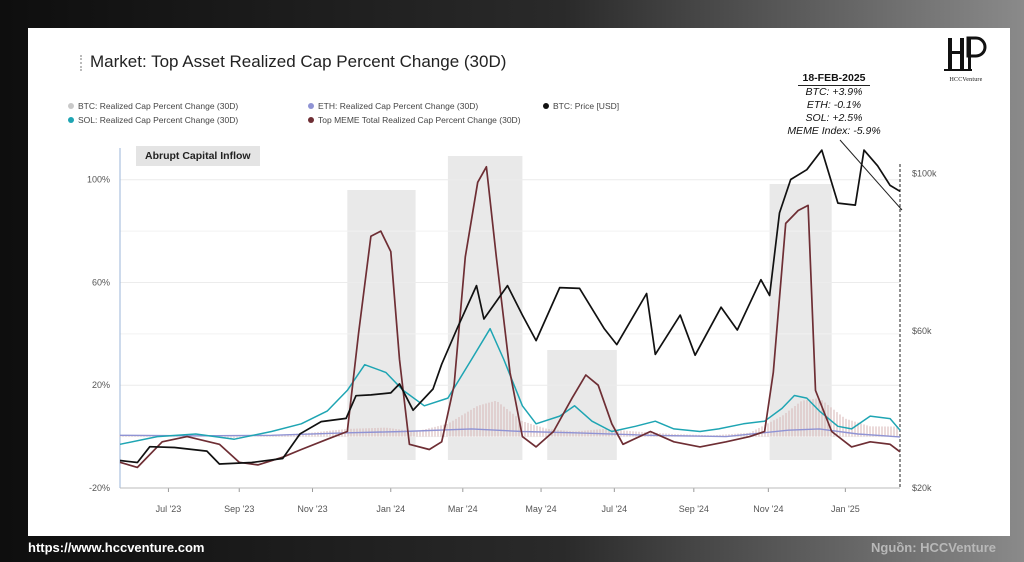 The image size is (1024, 562). What do you see at coordinates (768, 509) in the screenshot?
I see `x-tick-label: Nov '24` at bounding box center [768, 509].